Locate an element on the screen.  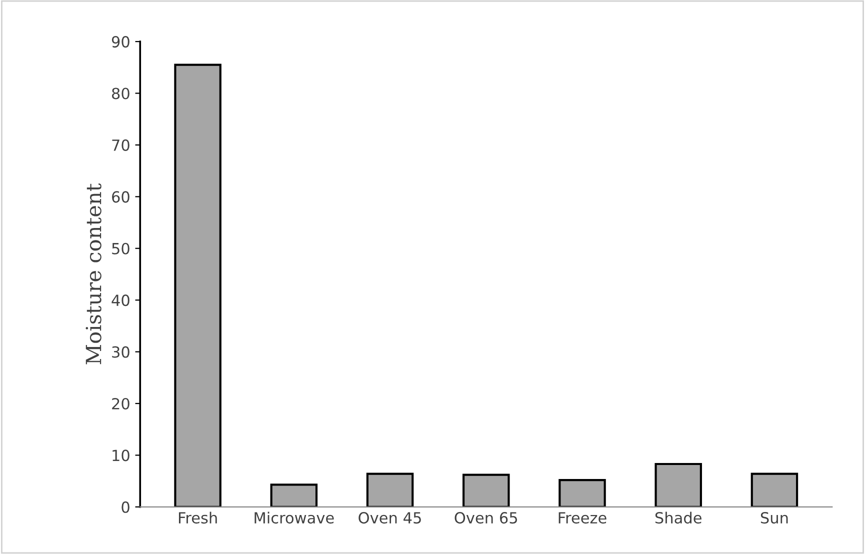
y-tick-label: 70 is located at coordinates (121, 145).